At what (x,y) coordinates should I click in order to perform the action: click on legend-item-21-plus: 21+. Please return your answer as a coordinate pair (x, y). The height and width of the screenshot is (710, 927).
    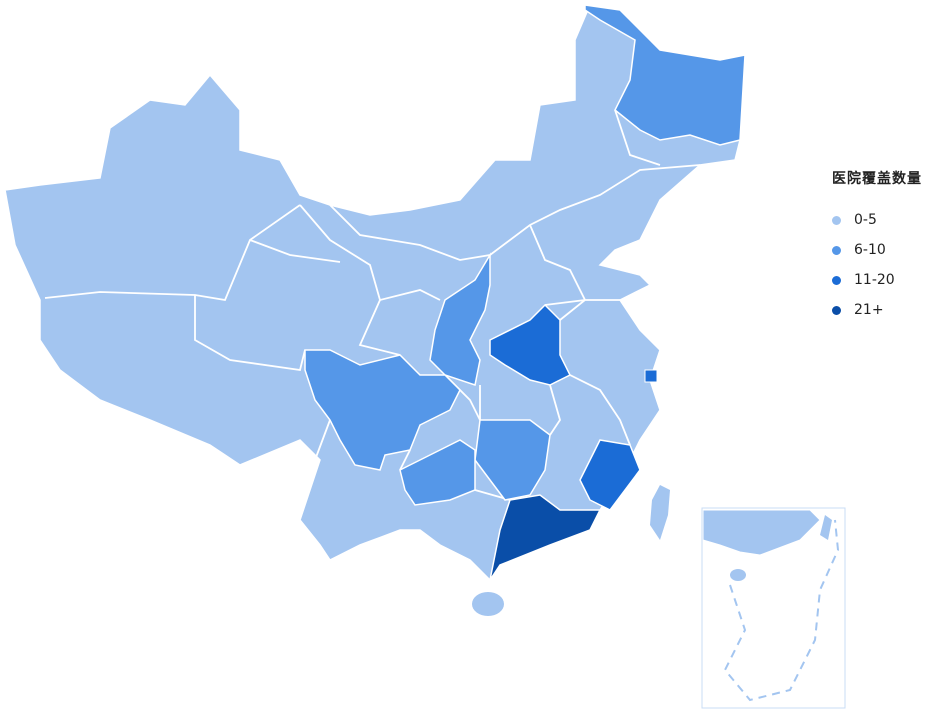
    Looking at the image, I should click on (877, 310).